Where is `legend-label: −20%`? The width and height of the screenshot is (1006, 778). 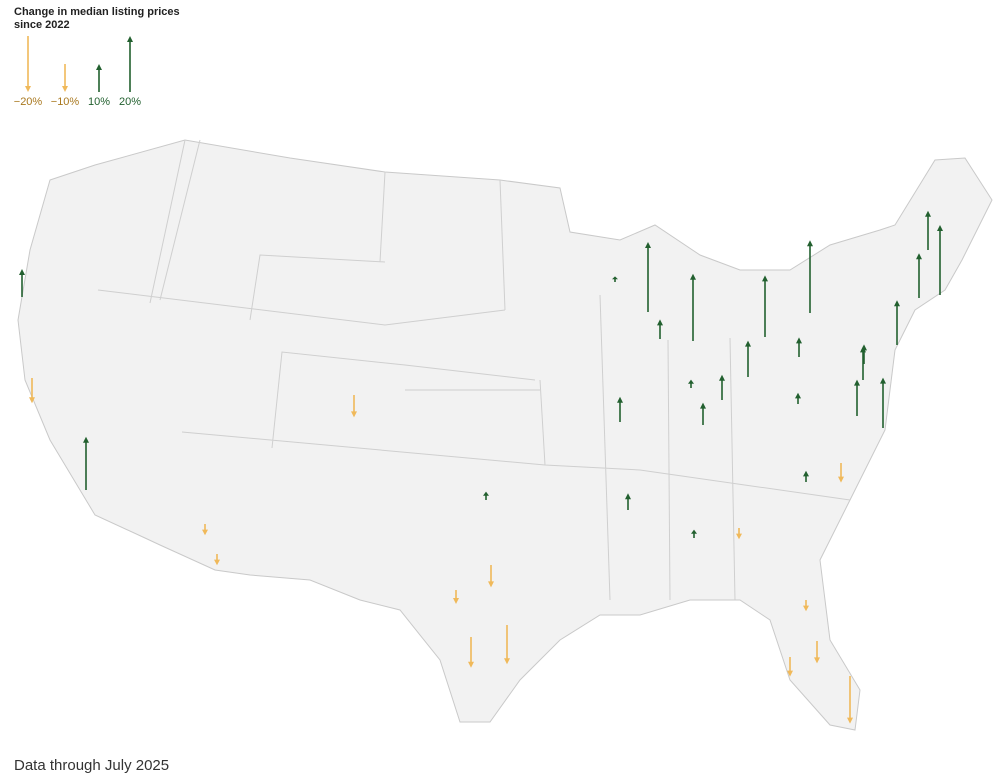
legend-label: −20% is located at coordinates (28, 102).